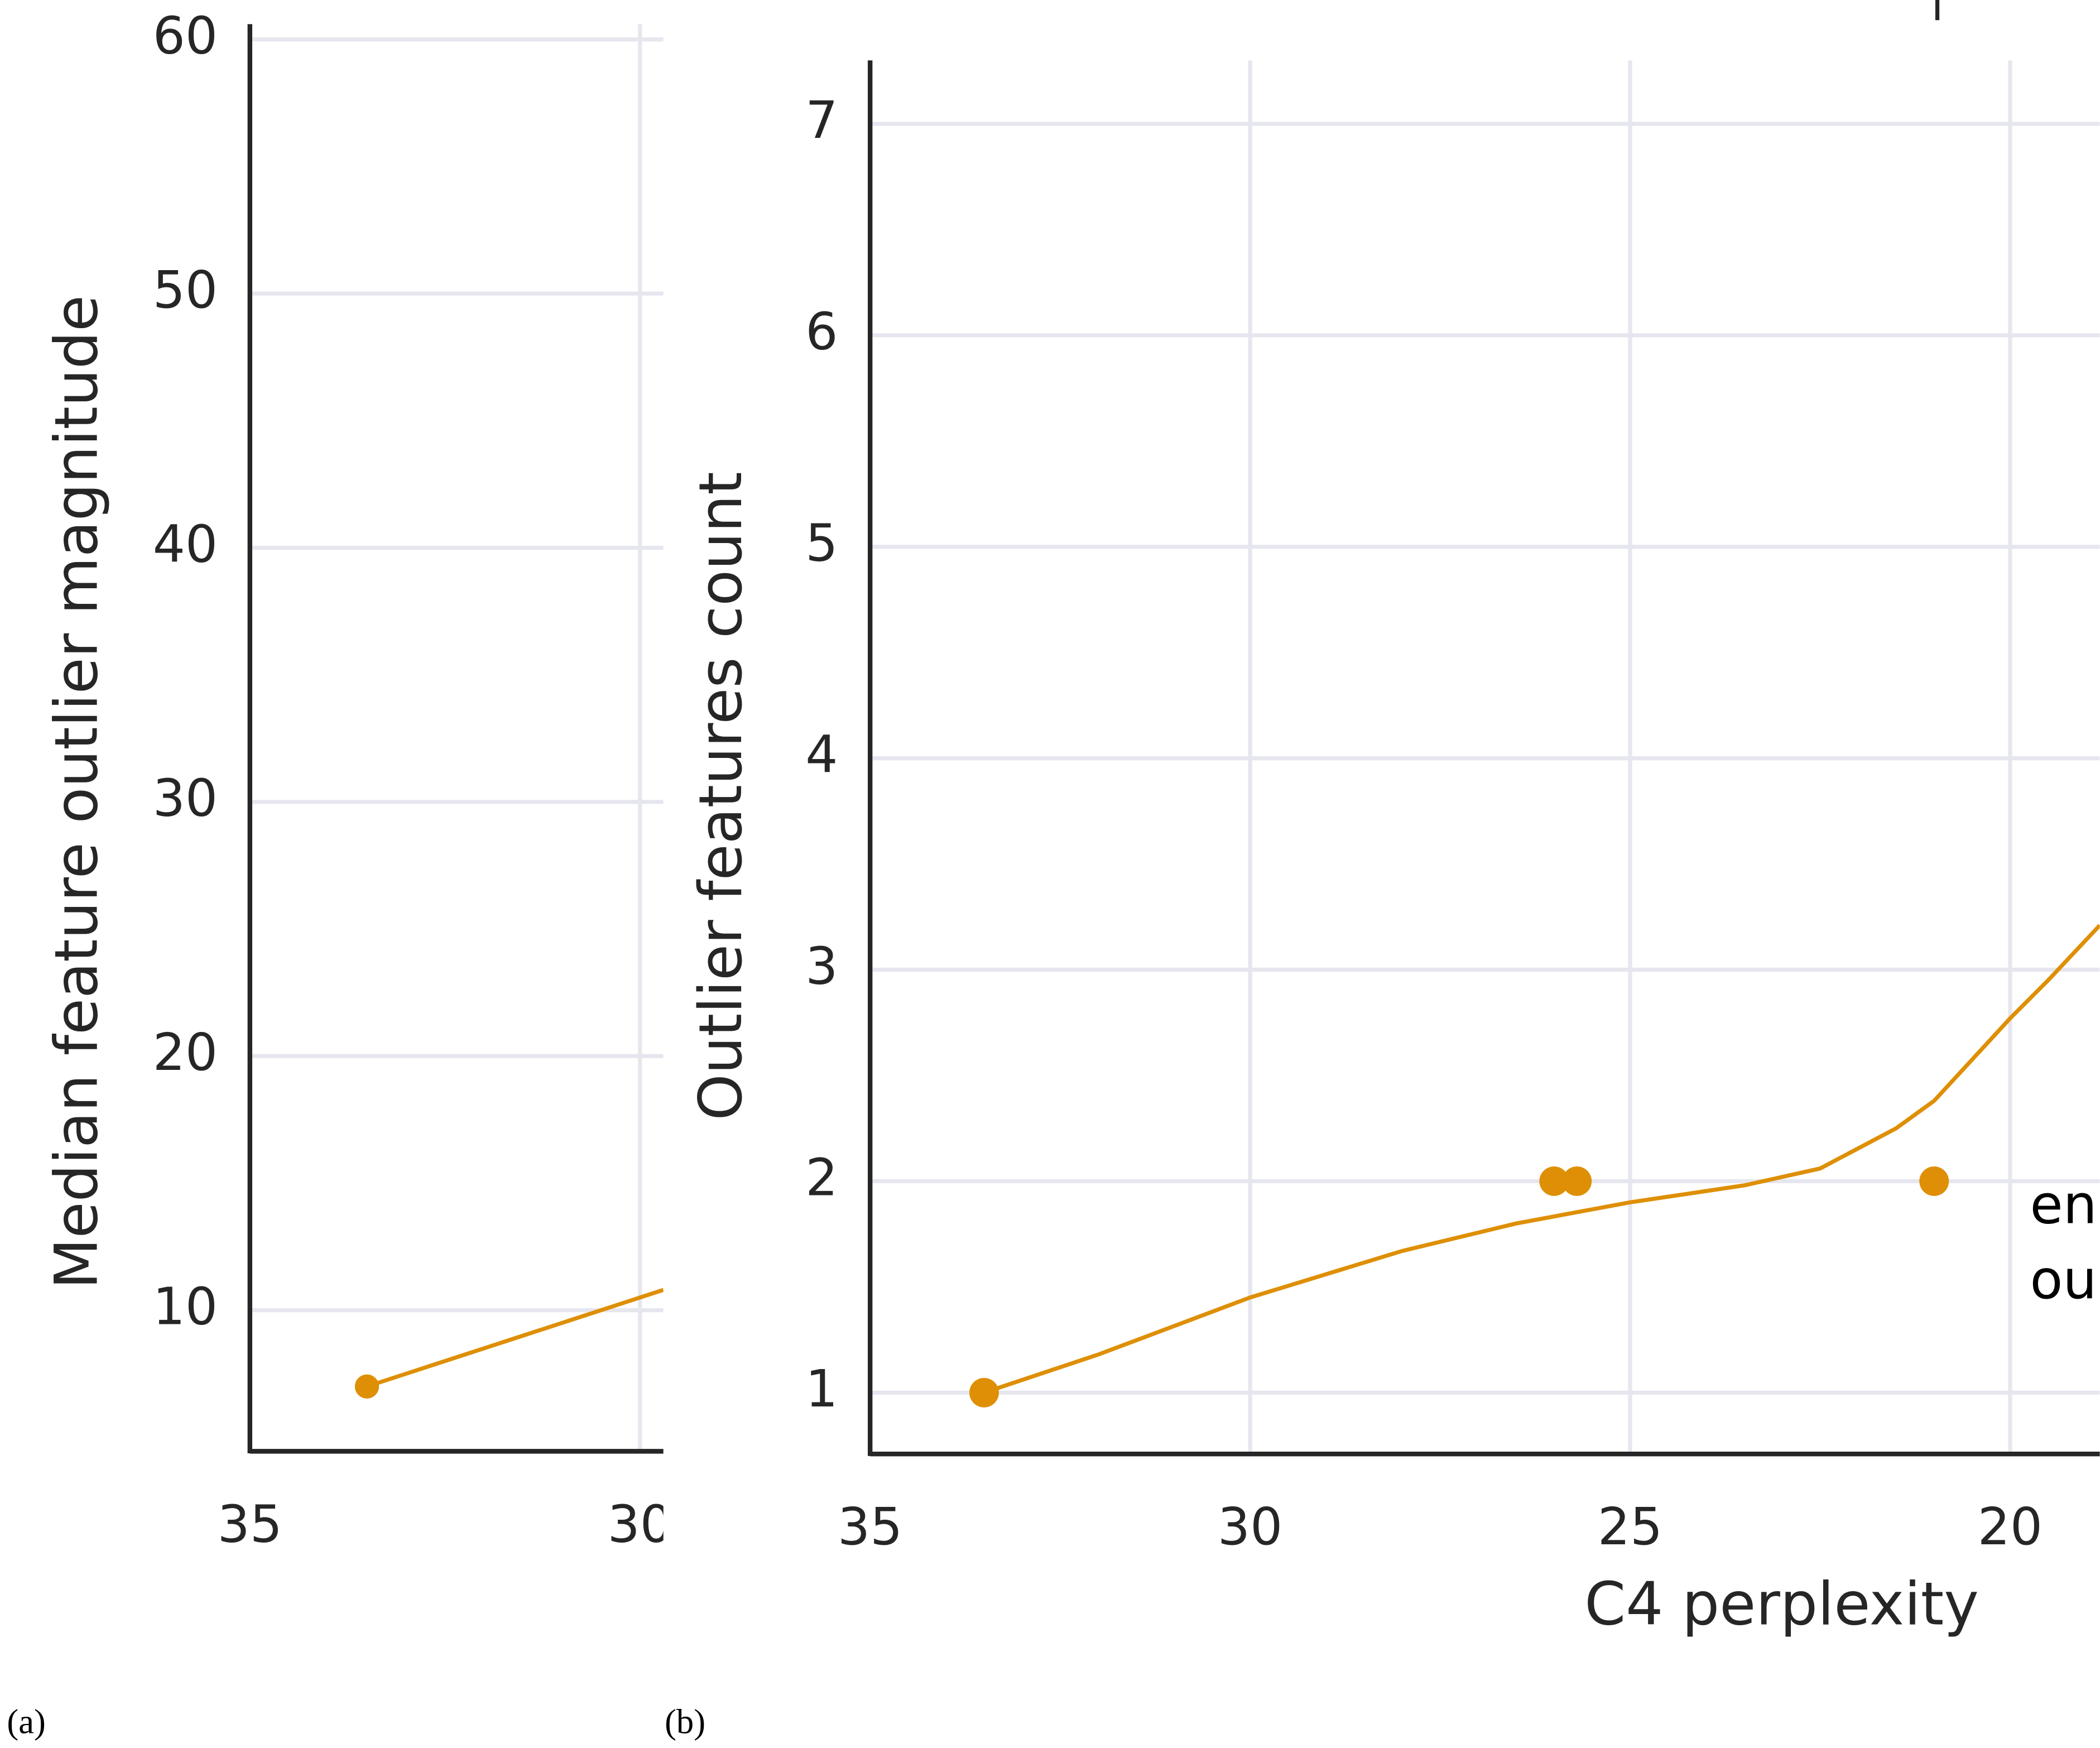 This screenshot has height=1748, width=2100. What do you see at coordinates (2010, 1527) in the screenshot?
I see `x-tick-label: 20` at bounding box center [2010, 1527].